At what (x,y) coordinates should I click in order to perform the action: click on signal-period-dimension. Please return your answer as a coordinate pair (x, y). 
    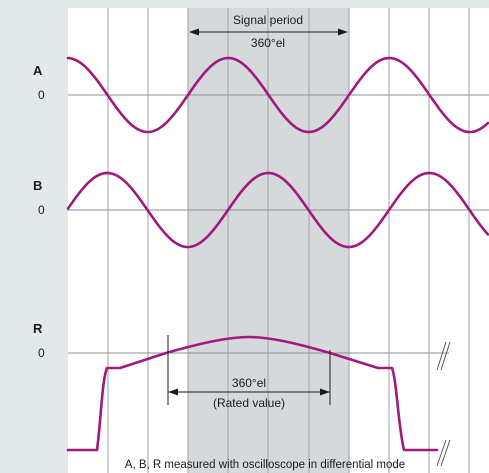
    Looking at the image, I should click on (268, 32).